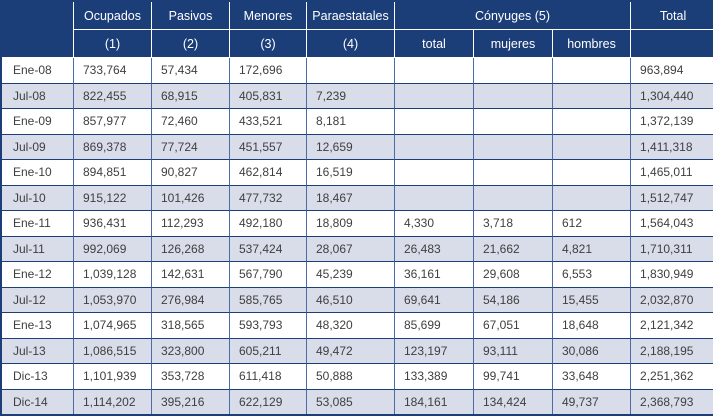  I want to click on table-cell: 53,085, so click(351, 401).